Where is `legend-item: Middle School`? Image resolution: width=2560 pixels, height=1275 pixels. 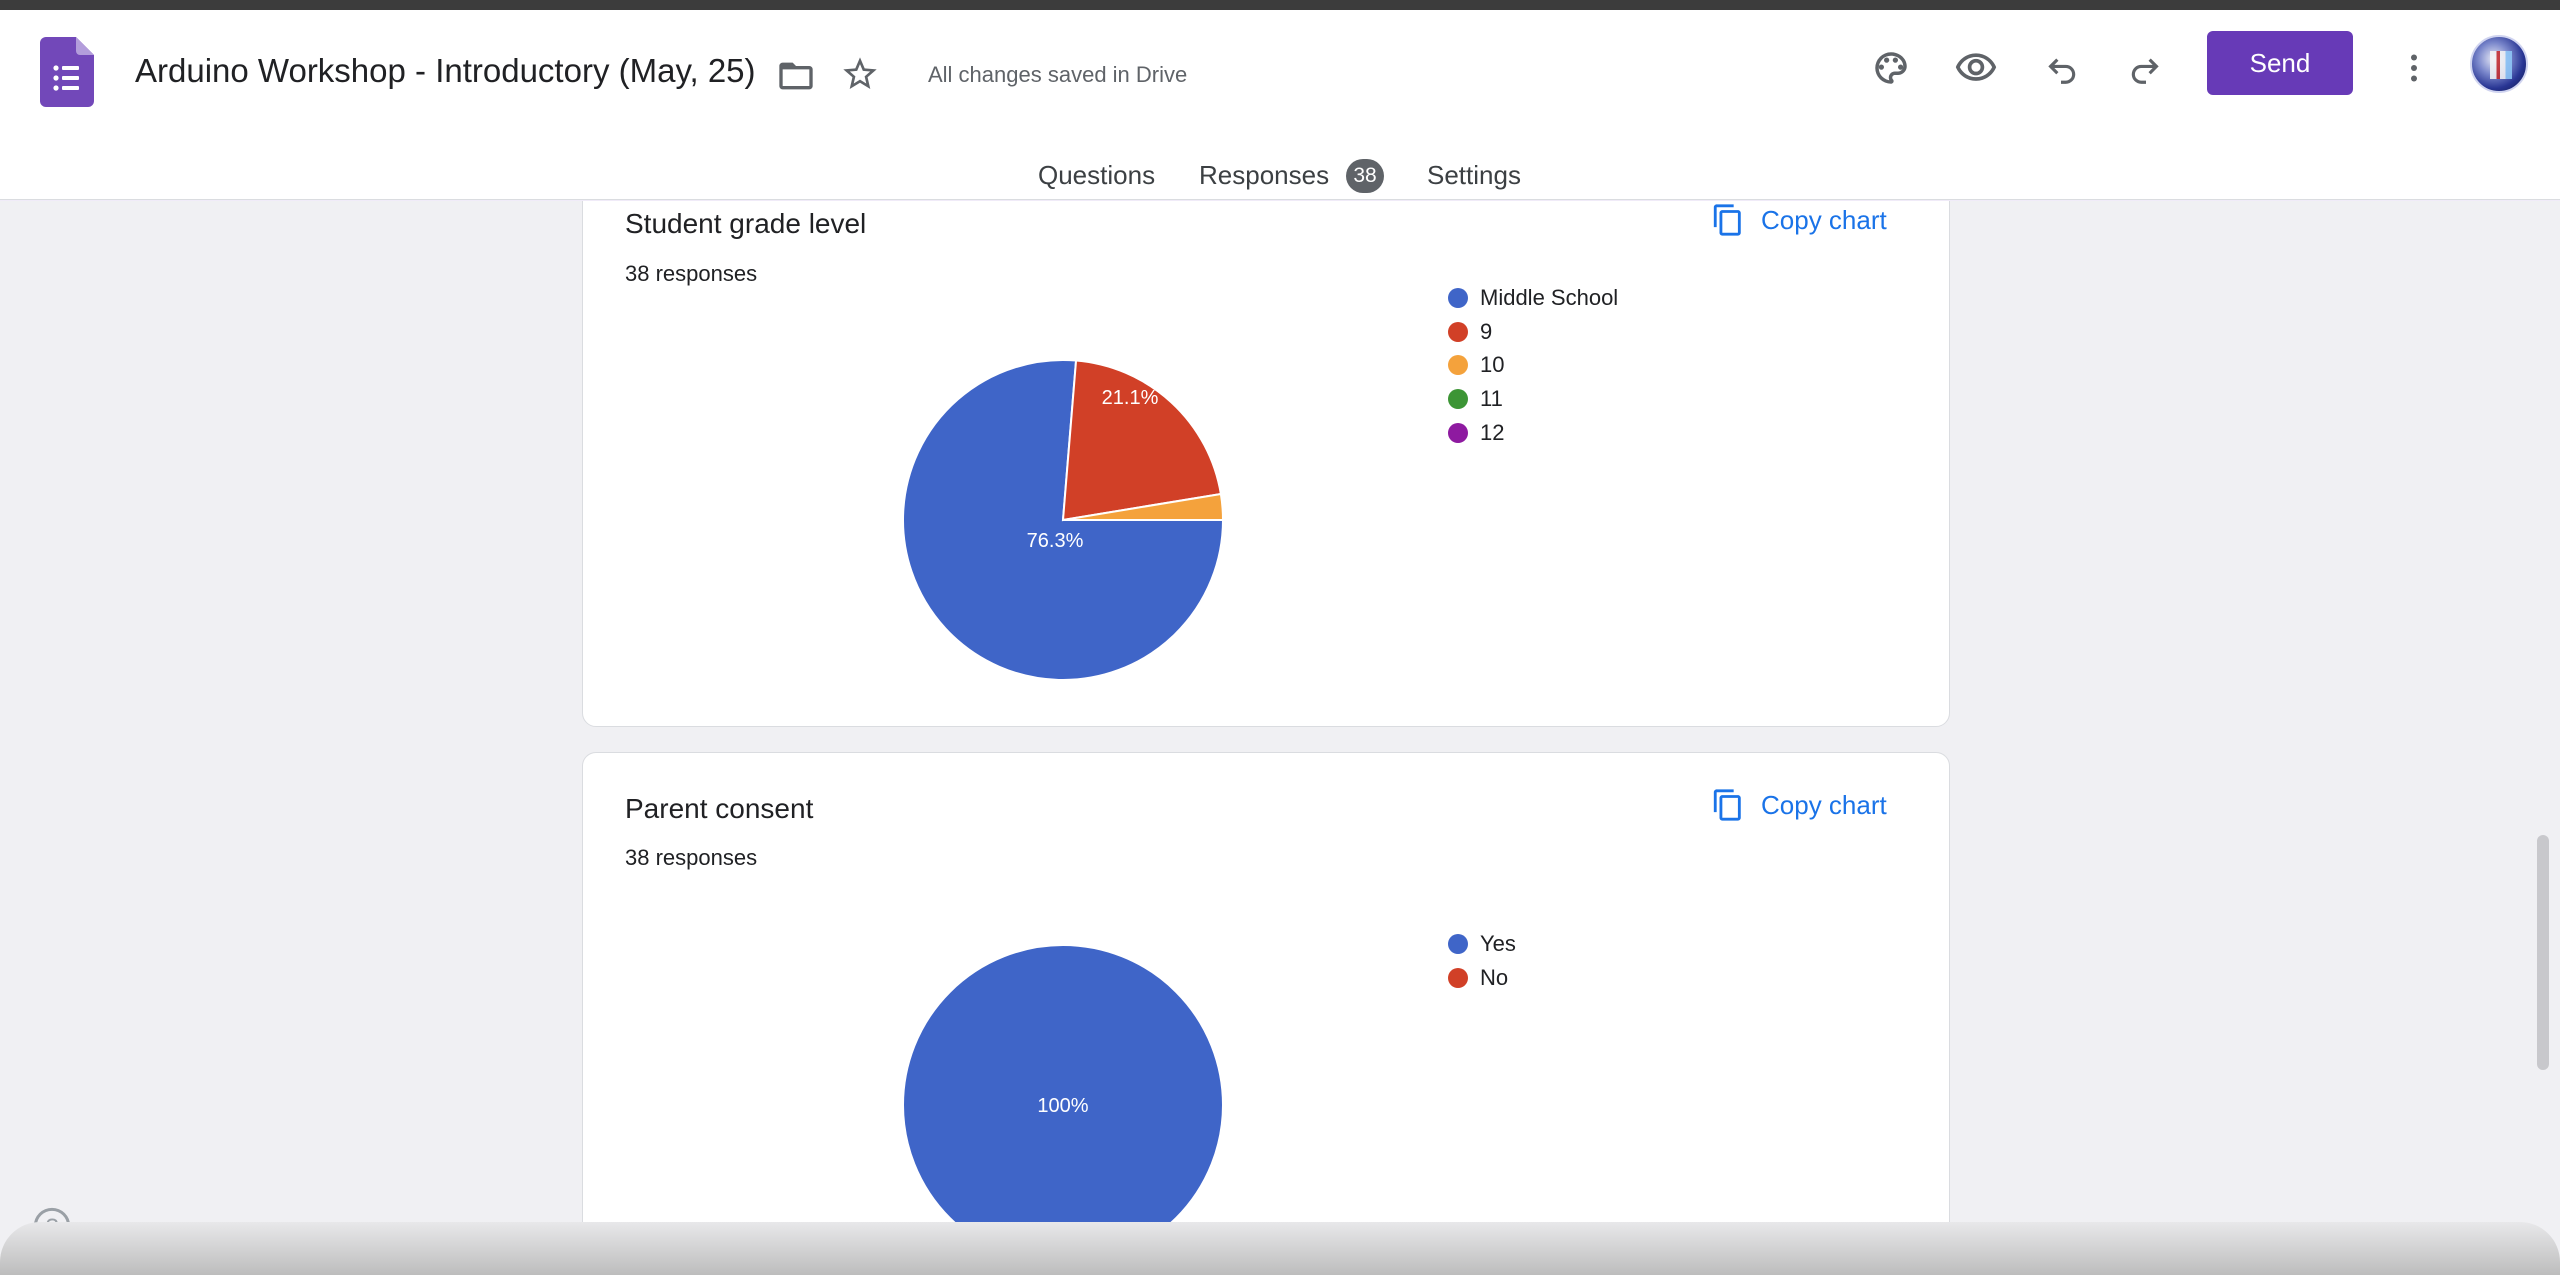
legend-item: Middle School is located at coordinates (1533, 298).